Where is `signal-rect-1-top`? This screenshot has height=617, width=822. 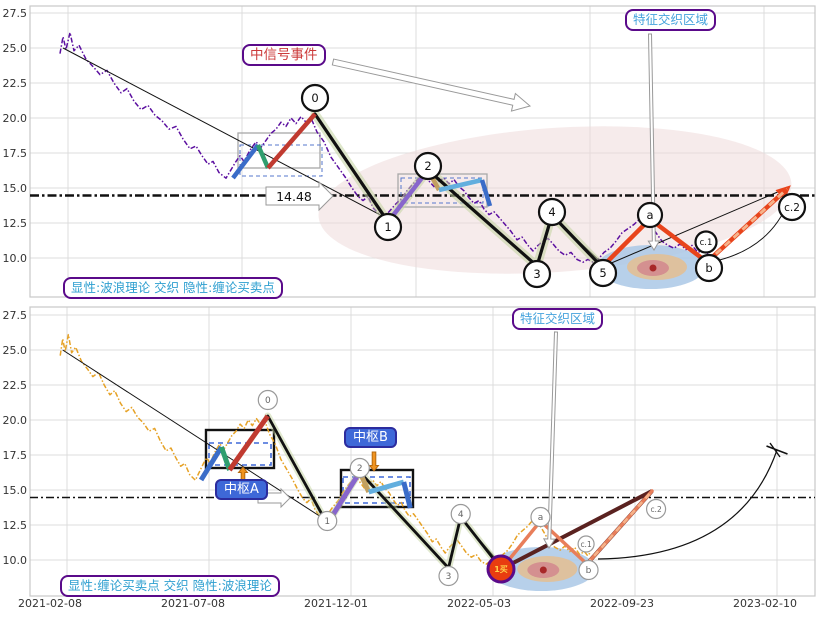
signal-rect-1-top is located at coordinates (279, 150).